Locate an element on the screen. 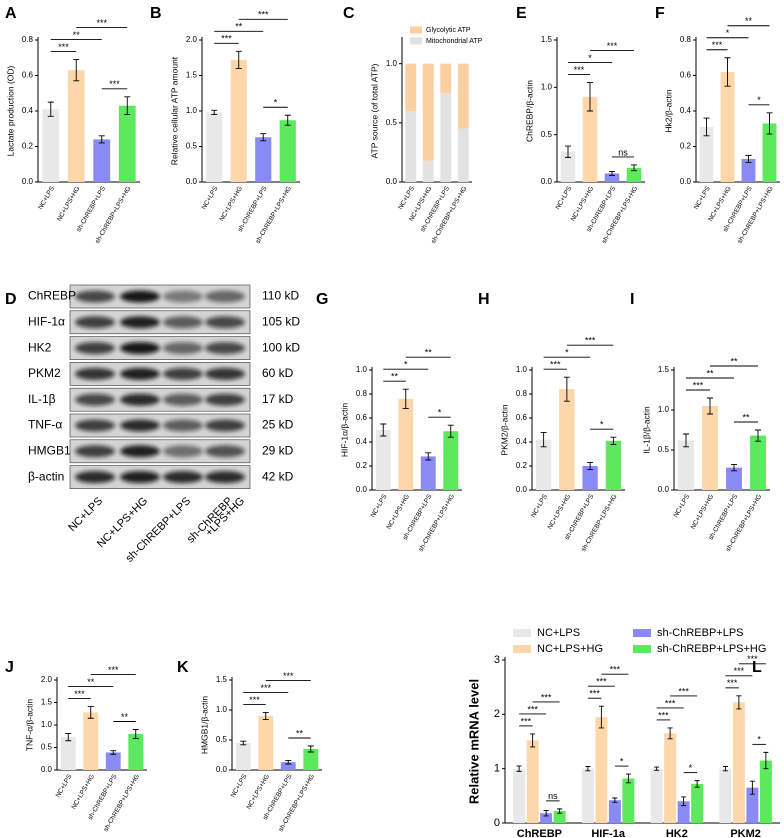 The image size is (784, 838). molecular-weight: 29 kD is located at coordinates (278, 450).